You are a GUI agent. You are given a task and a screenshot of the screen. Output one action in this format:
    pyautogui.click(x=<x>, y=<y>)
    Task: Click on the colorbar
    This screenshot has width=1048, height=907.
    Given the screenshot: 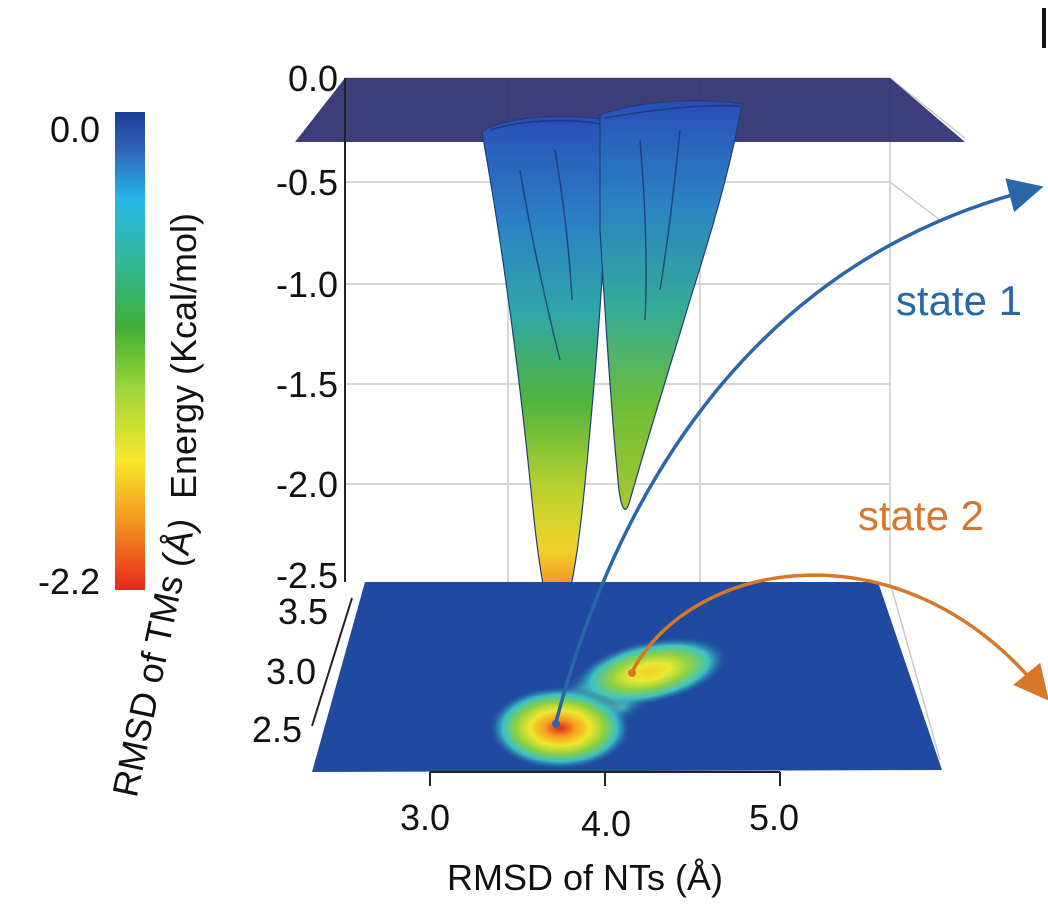 What is the action you would take?
    pyautogui.click(x=130, y=351)
    